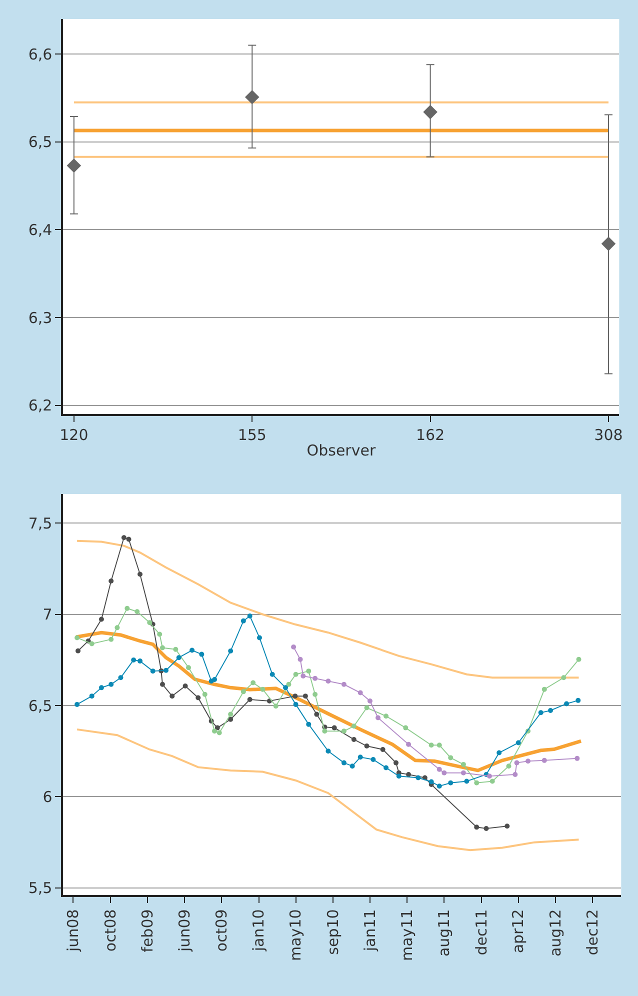 This screenshot has height=996, width=638. What do you see at coordinates (259, 930) in the screenshot?
I see `x-tick-label: jan10` at bounding box center [259, 930].